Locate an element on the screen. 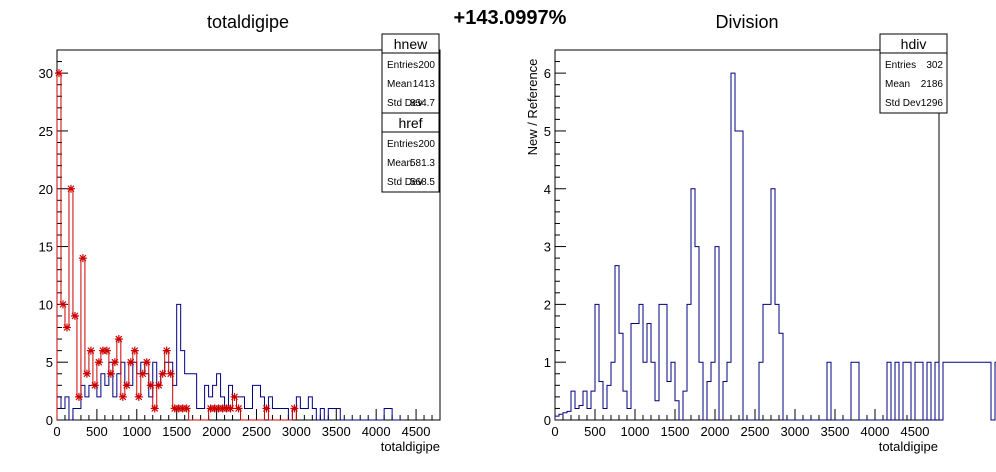  y-tick-label: 30 is located at coordinates (46, 73).